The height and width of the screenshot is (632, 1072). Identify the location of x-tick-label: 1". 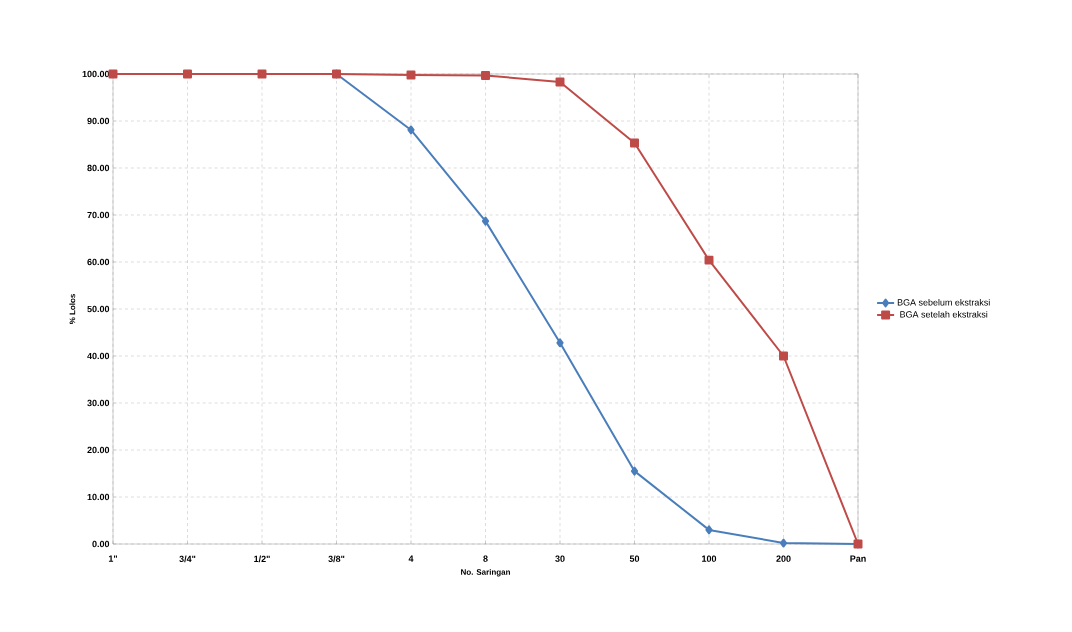
(113, 558).